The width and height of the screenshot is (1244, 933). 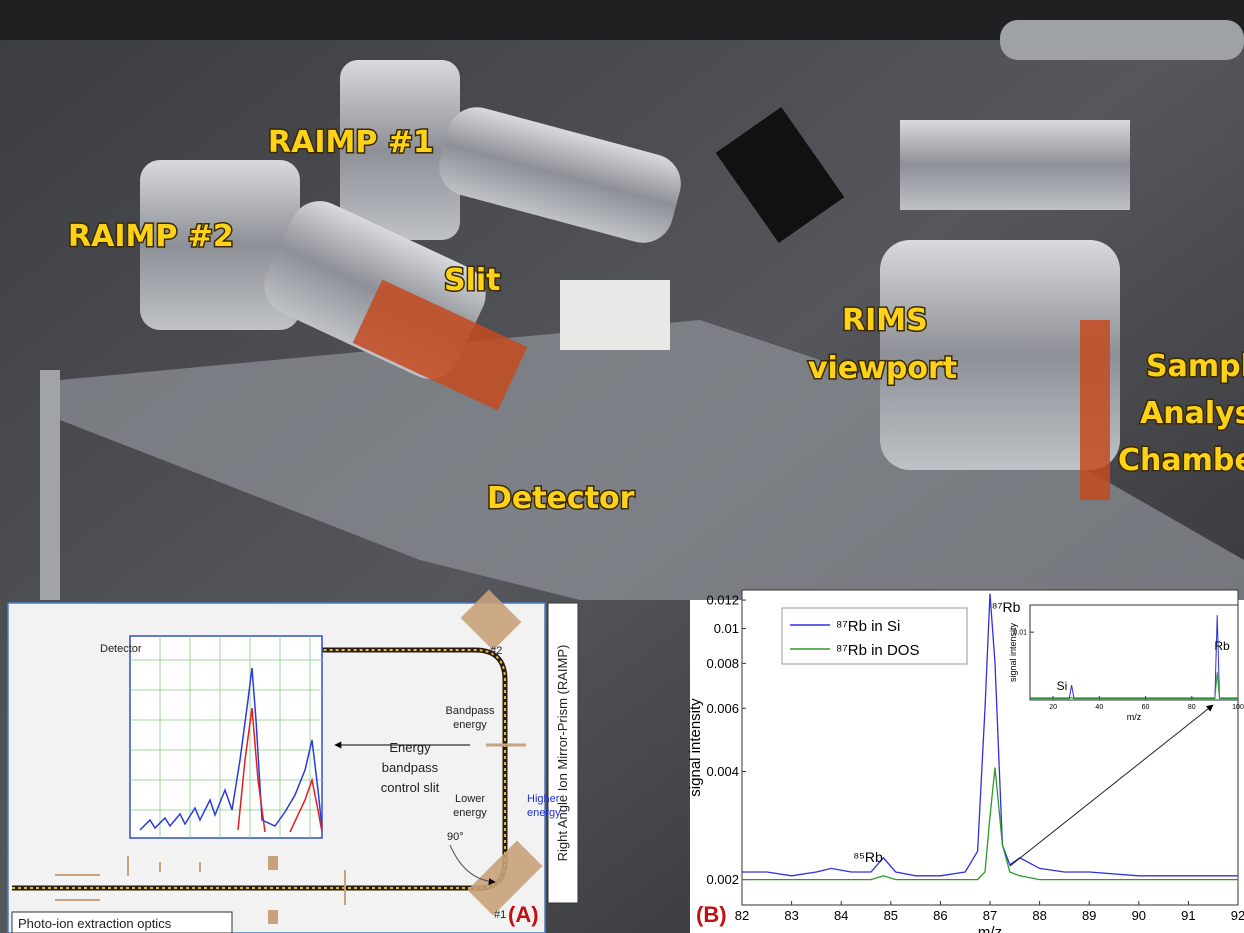 I want to click on photo-label: Analysis, so click(x=1192, y=413).